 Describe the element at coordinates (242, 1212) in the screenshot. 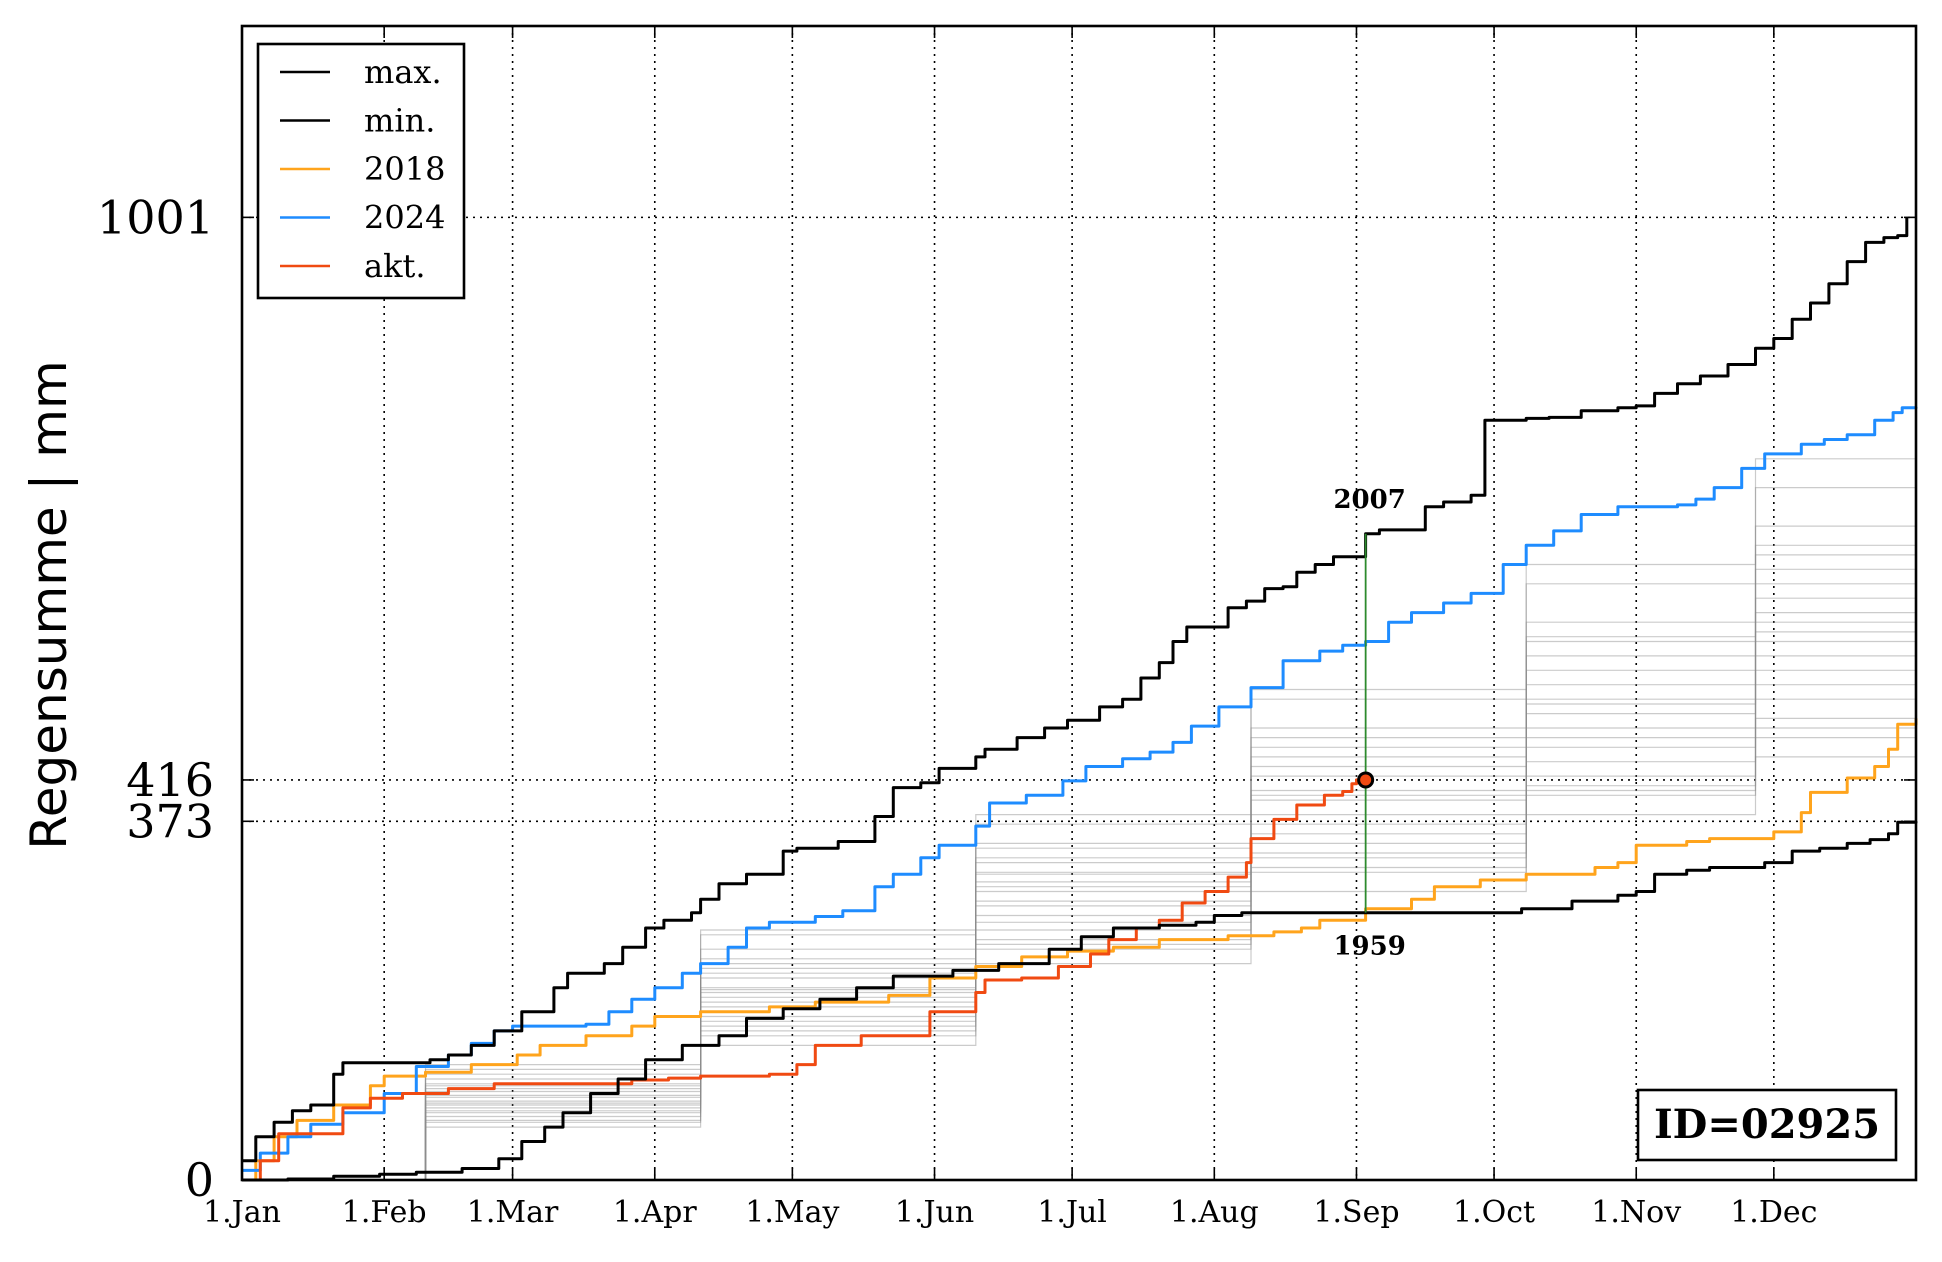

I see `x-tick-label: 1.Jan` at that location.